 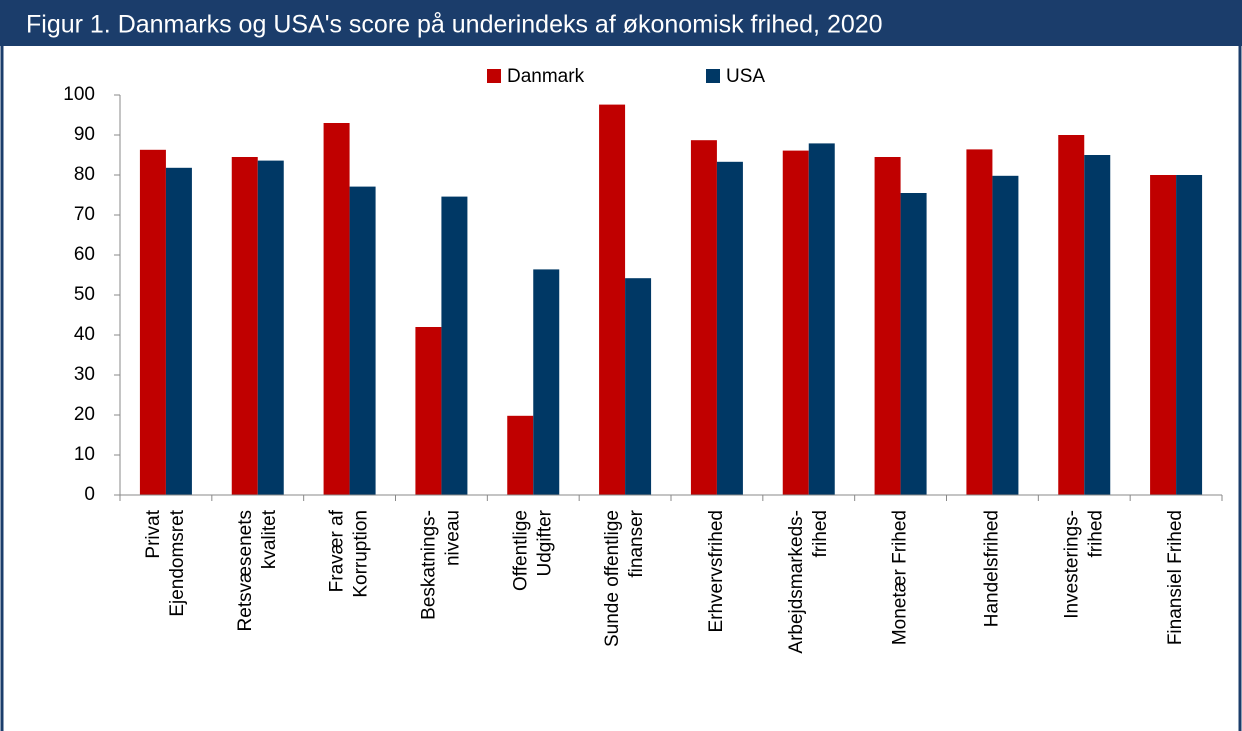 I want to click on x-tick-label: Erhvervsfrihed, so click(x=716, y=571).